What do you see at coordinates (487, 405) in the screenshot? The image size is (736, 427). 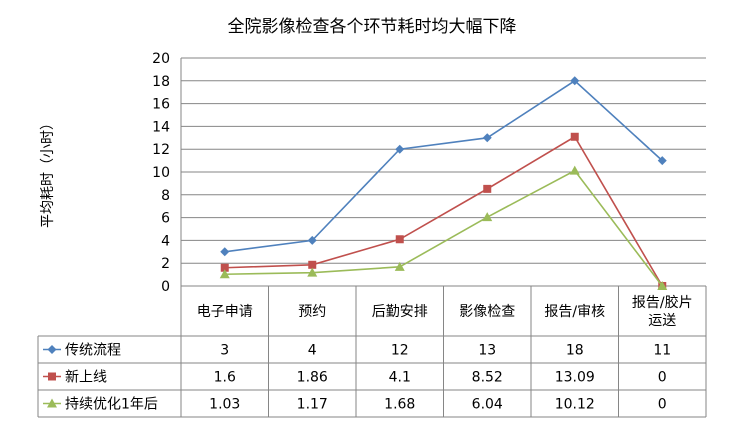 I see `table-value: 6.04` at bounding box center [487, 405].